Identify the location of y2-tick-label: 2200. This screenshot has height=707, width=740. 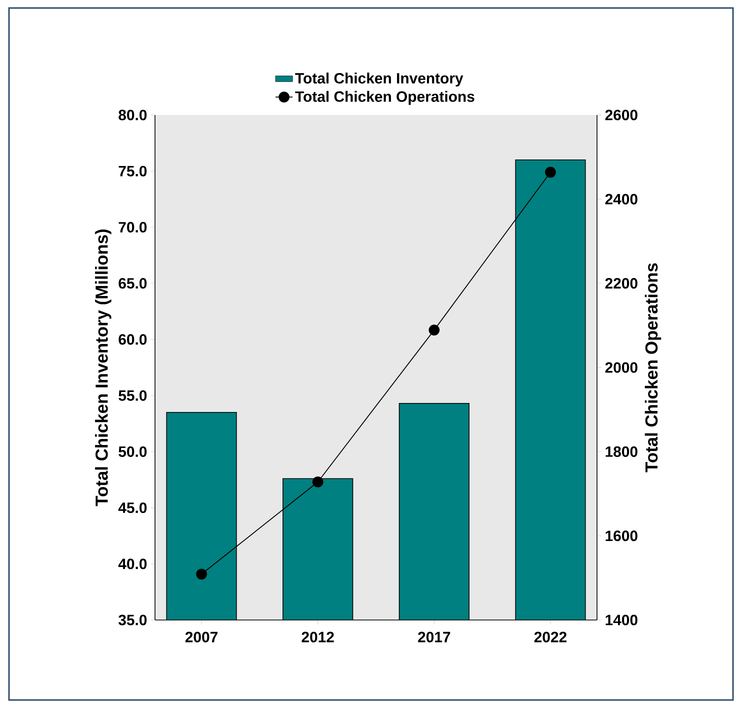
(621, 283).